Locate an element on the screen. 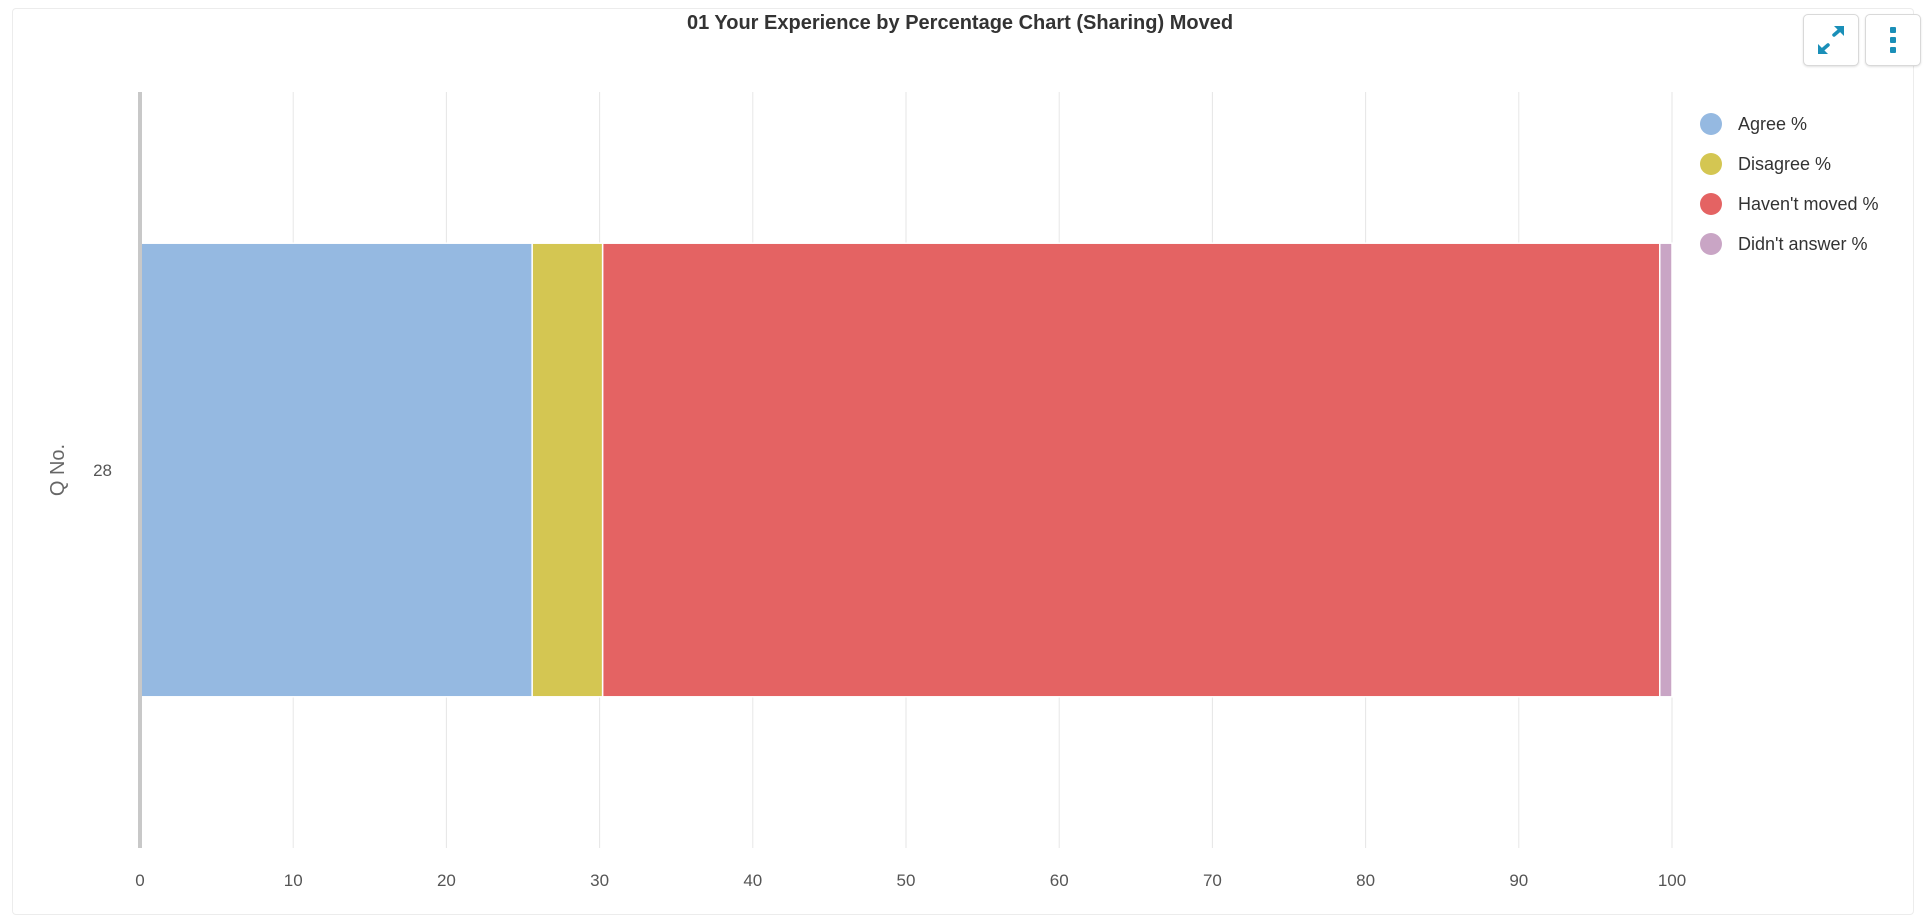 Image resolution: width=1925 pixels, height=923 pixels. legend-item: Disagree % is located at coordinates (1789, 164).